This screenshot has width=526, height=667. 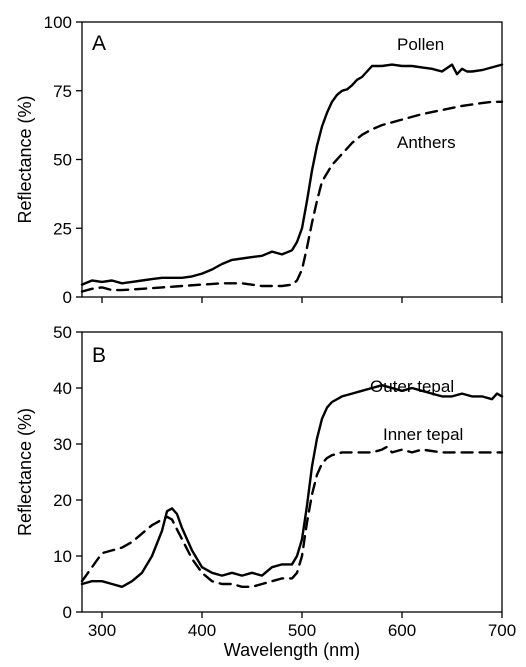 What do you see at coordinates (302, 300) in the screenshot?
I see `panel-a-x-axis` at bounding box center [302, 300].